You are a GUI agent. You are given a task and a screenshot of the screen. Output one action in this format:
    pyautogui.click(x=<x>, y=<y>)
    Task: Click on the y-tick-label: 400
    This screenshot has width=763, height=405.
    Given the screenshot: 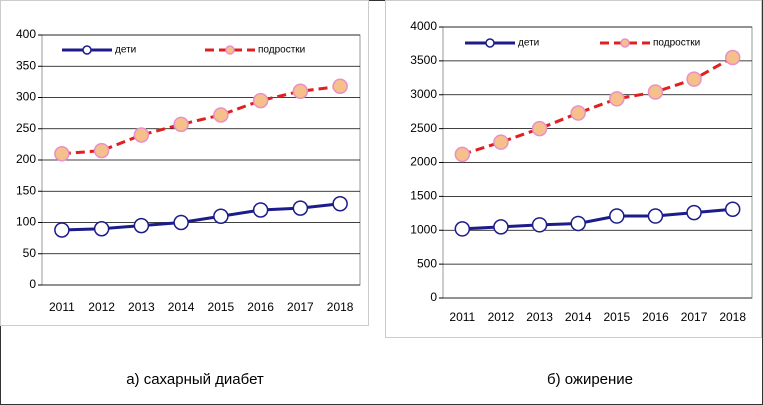 What is the action you would take?
    pyautogui.click(x=26, y=34)
    